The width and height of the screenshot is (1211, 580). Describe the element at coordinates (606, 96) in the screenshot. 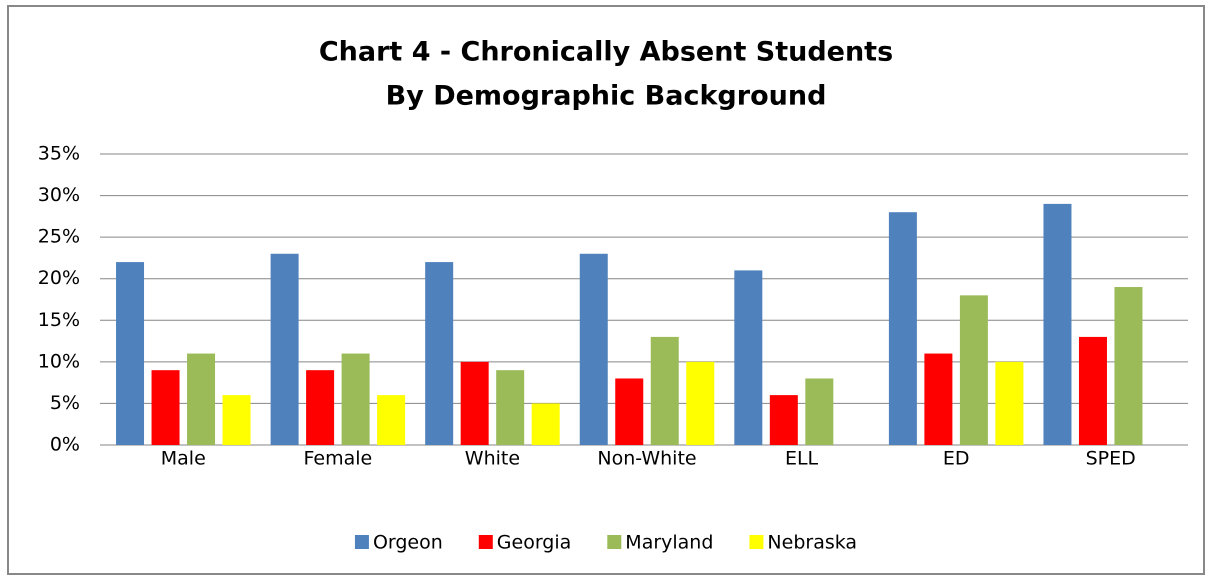

I see `chart-title: By Demographic Background` at that location.